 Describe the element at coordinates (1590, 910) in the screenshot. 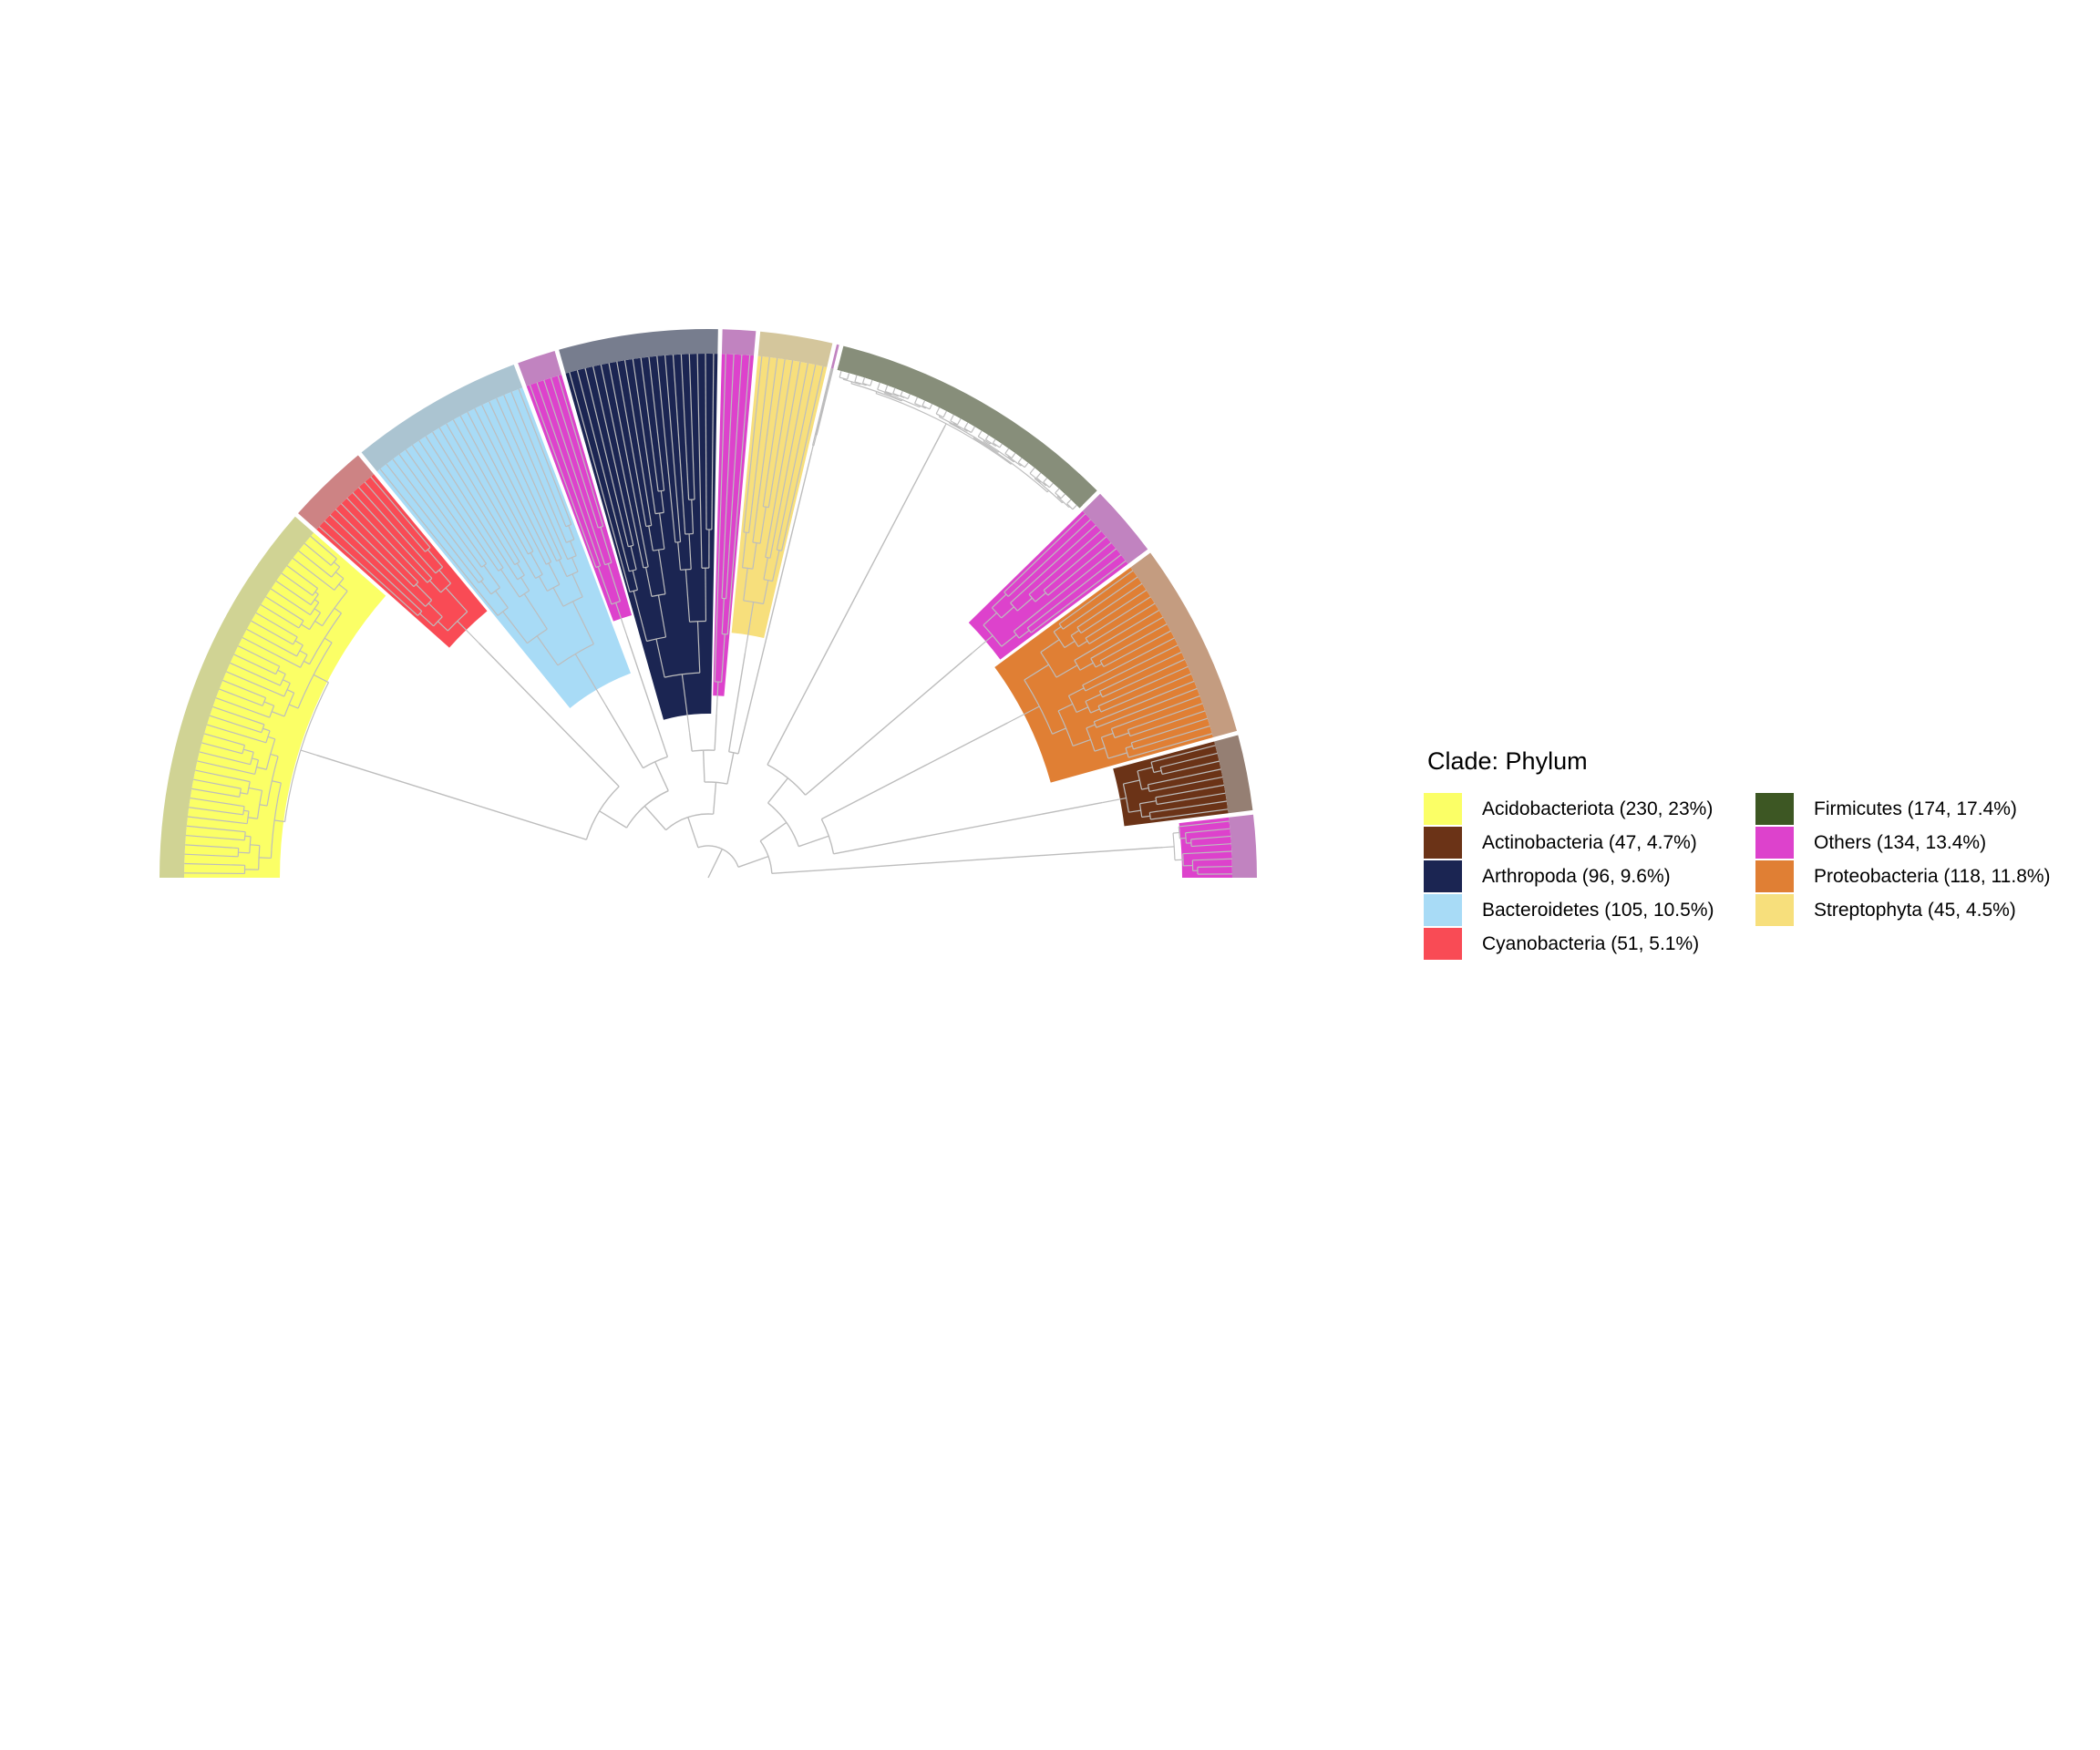

I see `legend-item: Bacteroidetes (105, 10.5%)` at that location.